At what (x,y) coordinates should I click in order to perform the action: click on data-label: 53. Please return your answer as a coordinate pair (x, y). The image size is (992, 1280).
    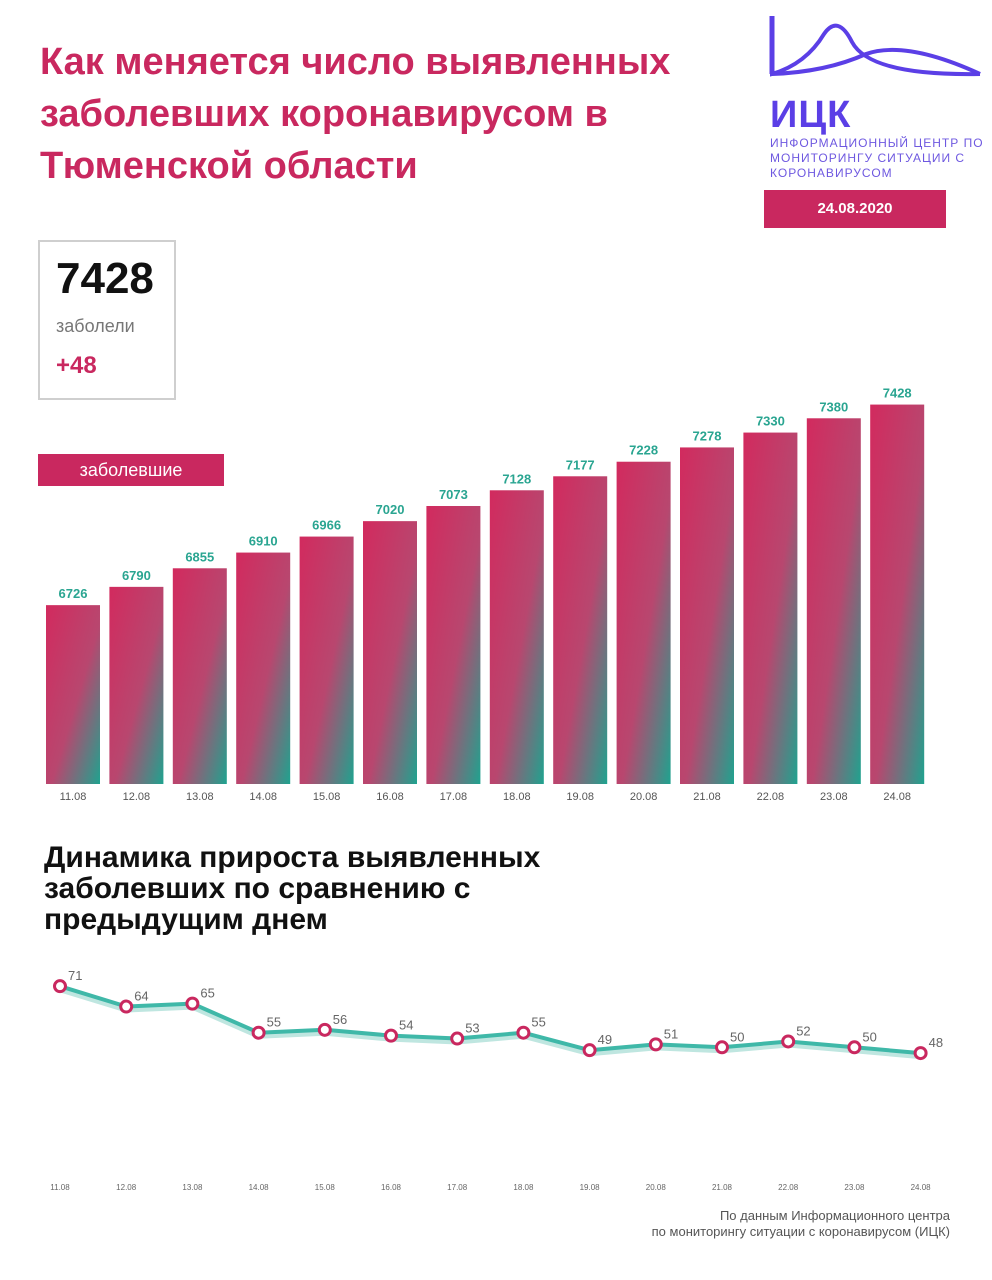
    Looking at the image, I should click on (472, 1028).